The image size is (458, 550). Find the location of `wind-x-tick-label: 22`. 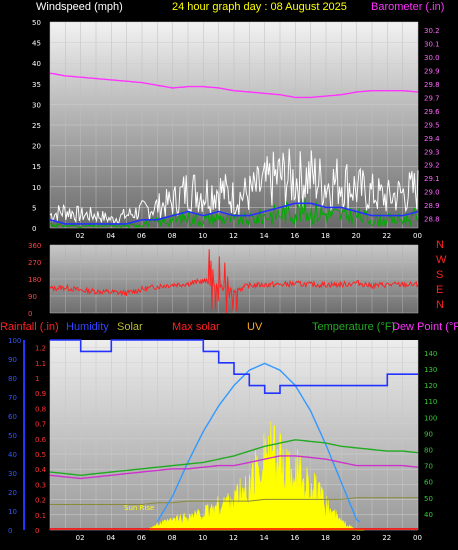

wind-x-tick-label: 22 is located at coordinates (386, 236).